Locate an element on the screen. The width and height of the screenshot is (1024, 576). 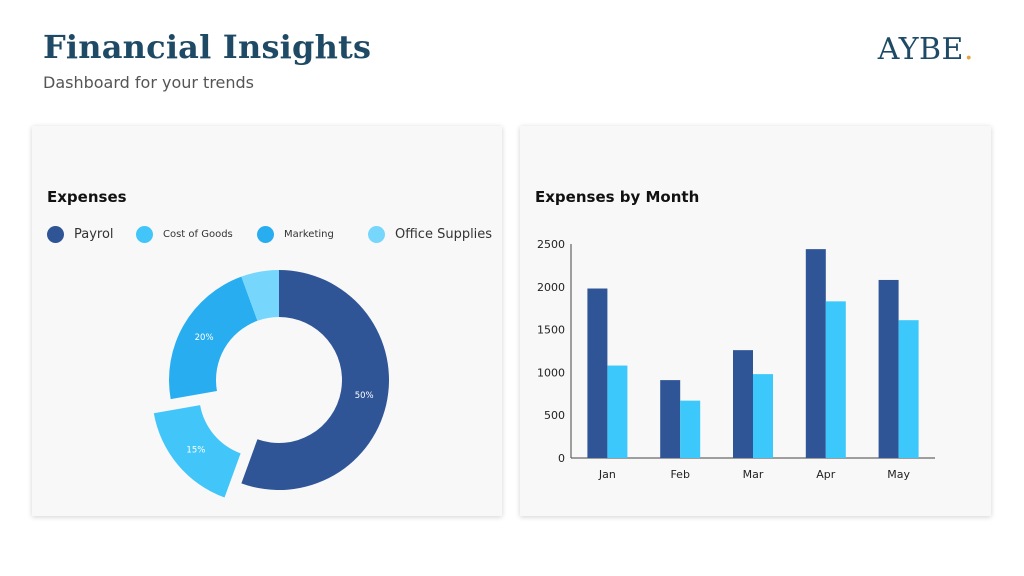
y-tick-label: 500 is located at coordinates (554, 415).